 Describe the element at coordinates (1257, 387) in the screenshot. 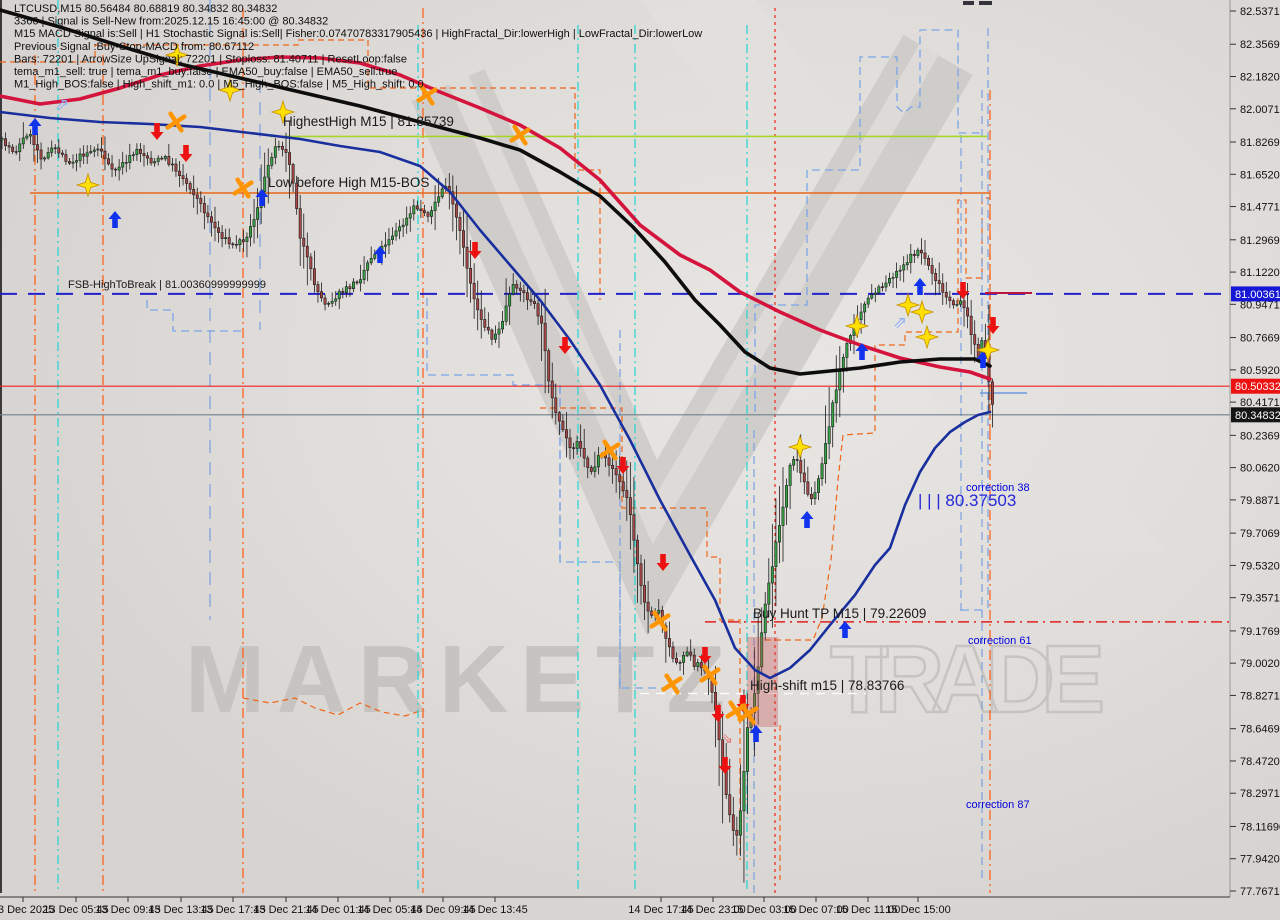

I see `price-chip-label: 80.50332` at that location.